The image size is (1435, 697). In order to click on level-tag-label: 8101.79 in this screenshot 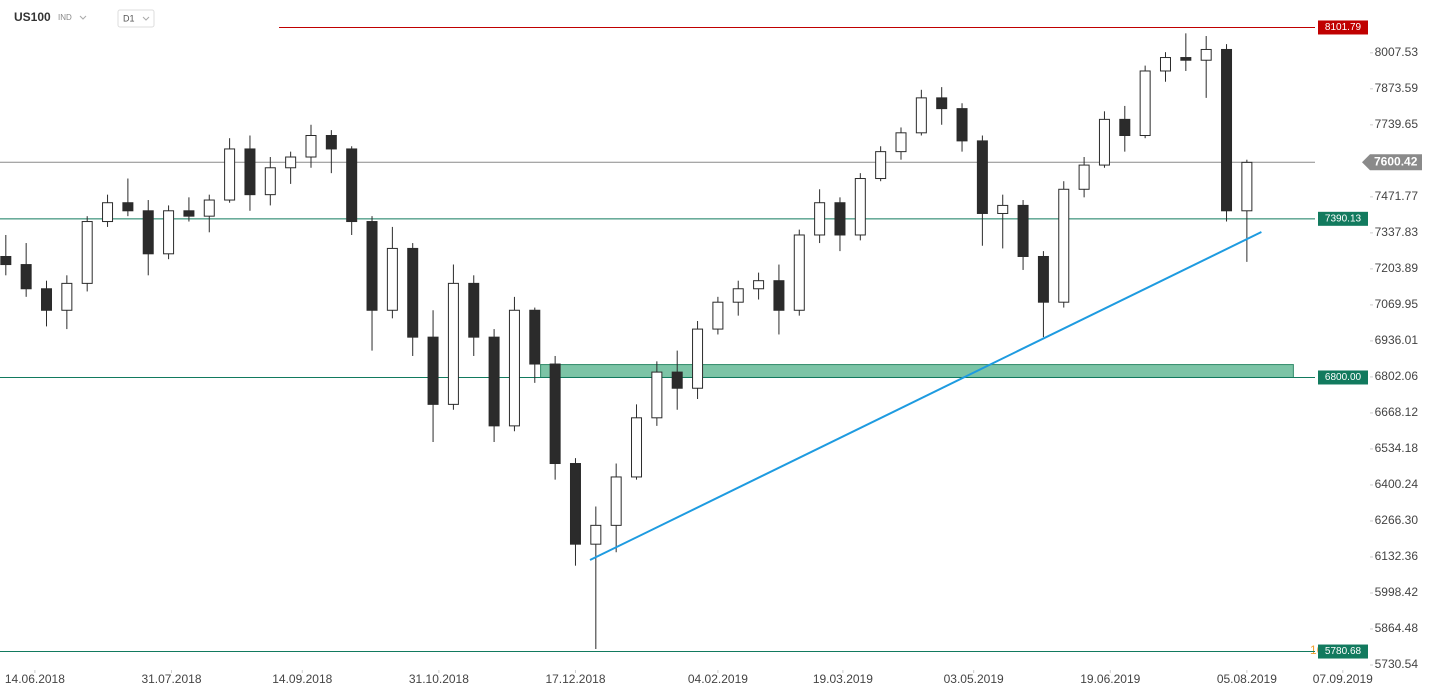, I will do `click(1343, 27)`.